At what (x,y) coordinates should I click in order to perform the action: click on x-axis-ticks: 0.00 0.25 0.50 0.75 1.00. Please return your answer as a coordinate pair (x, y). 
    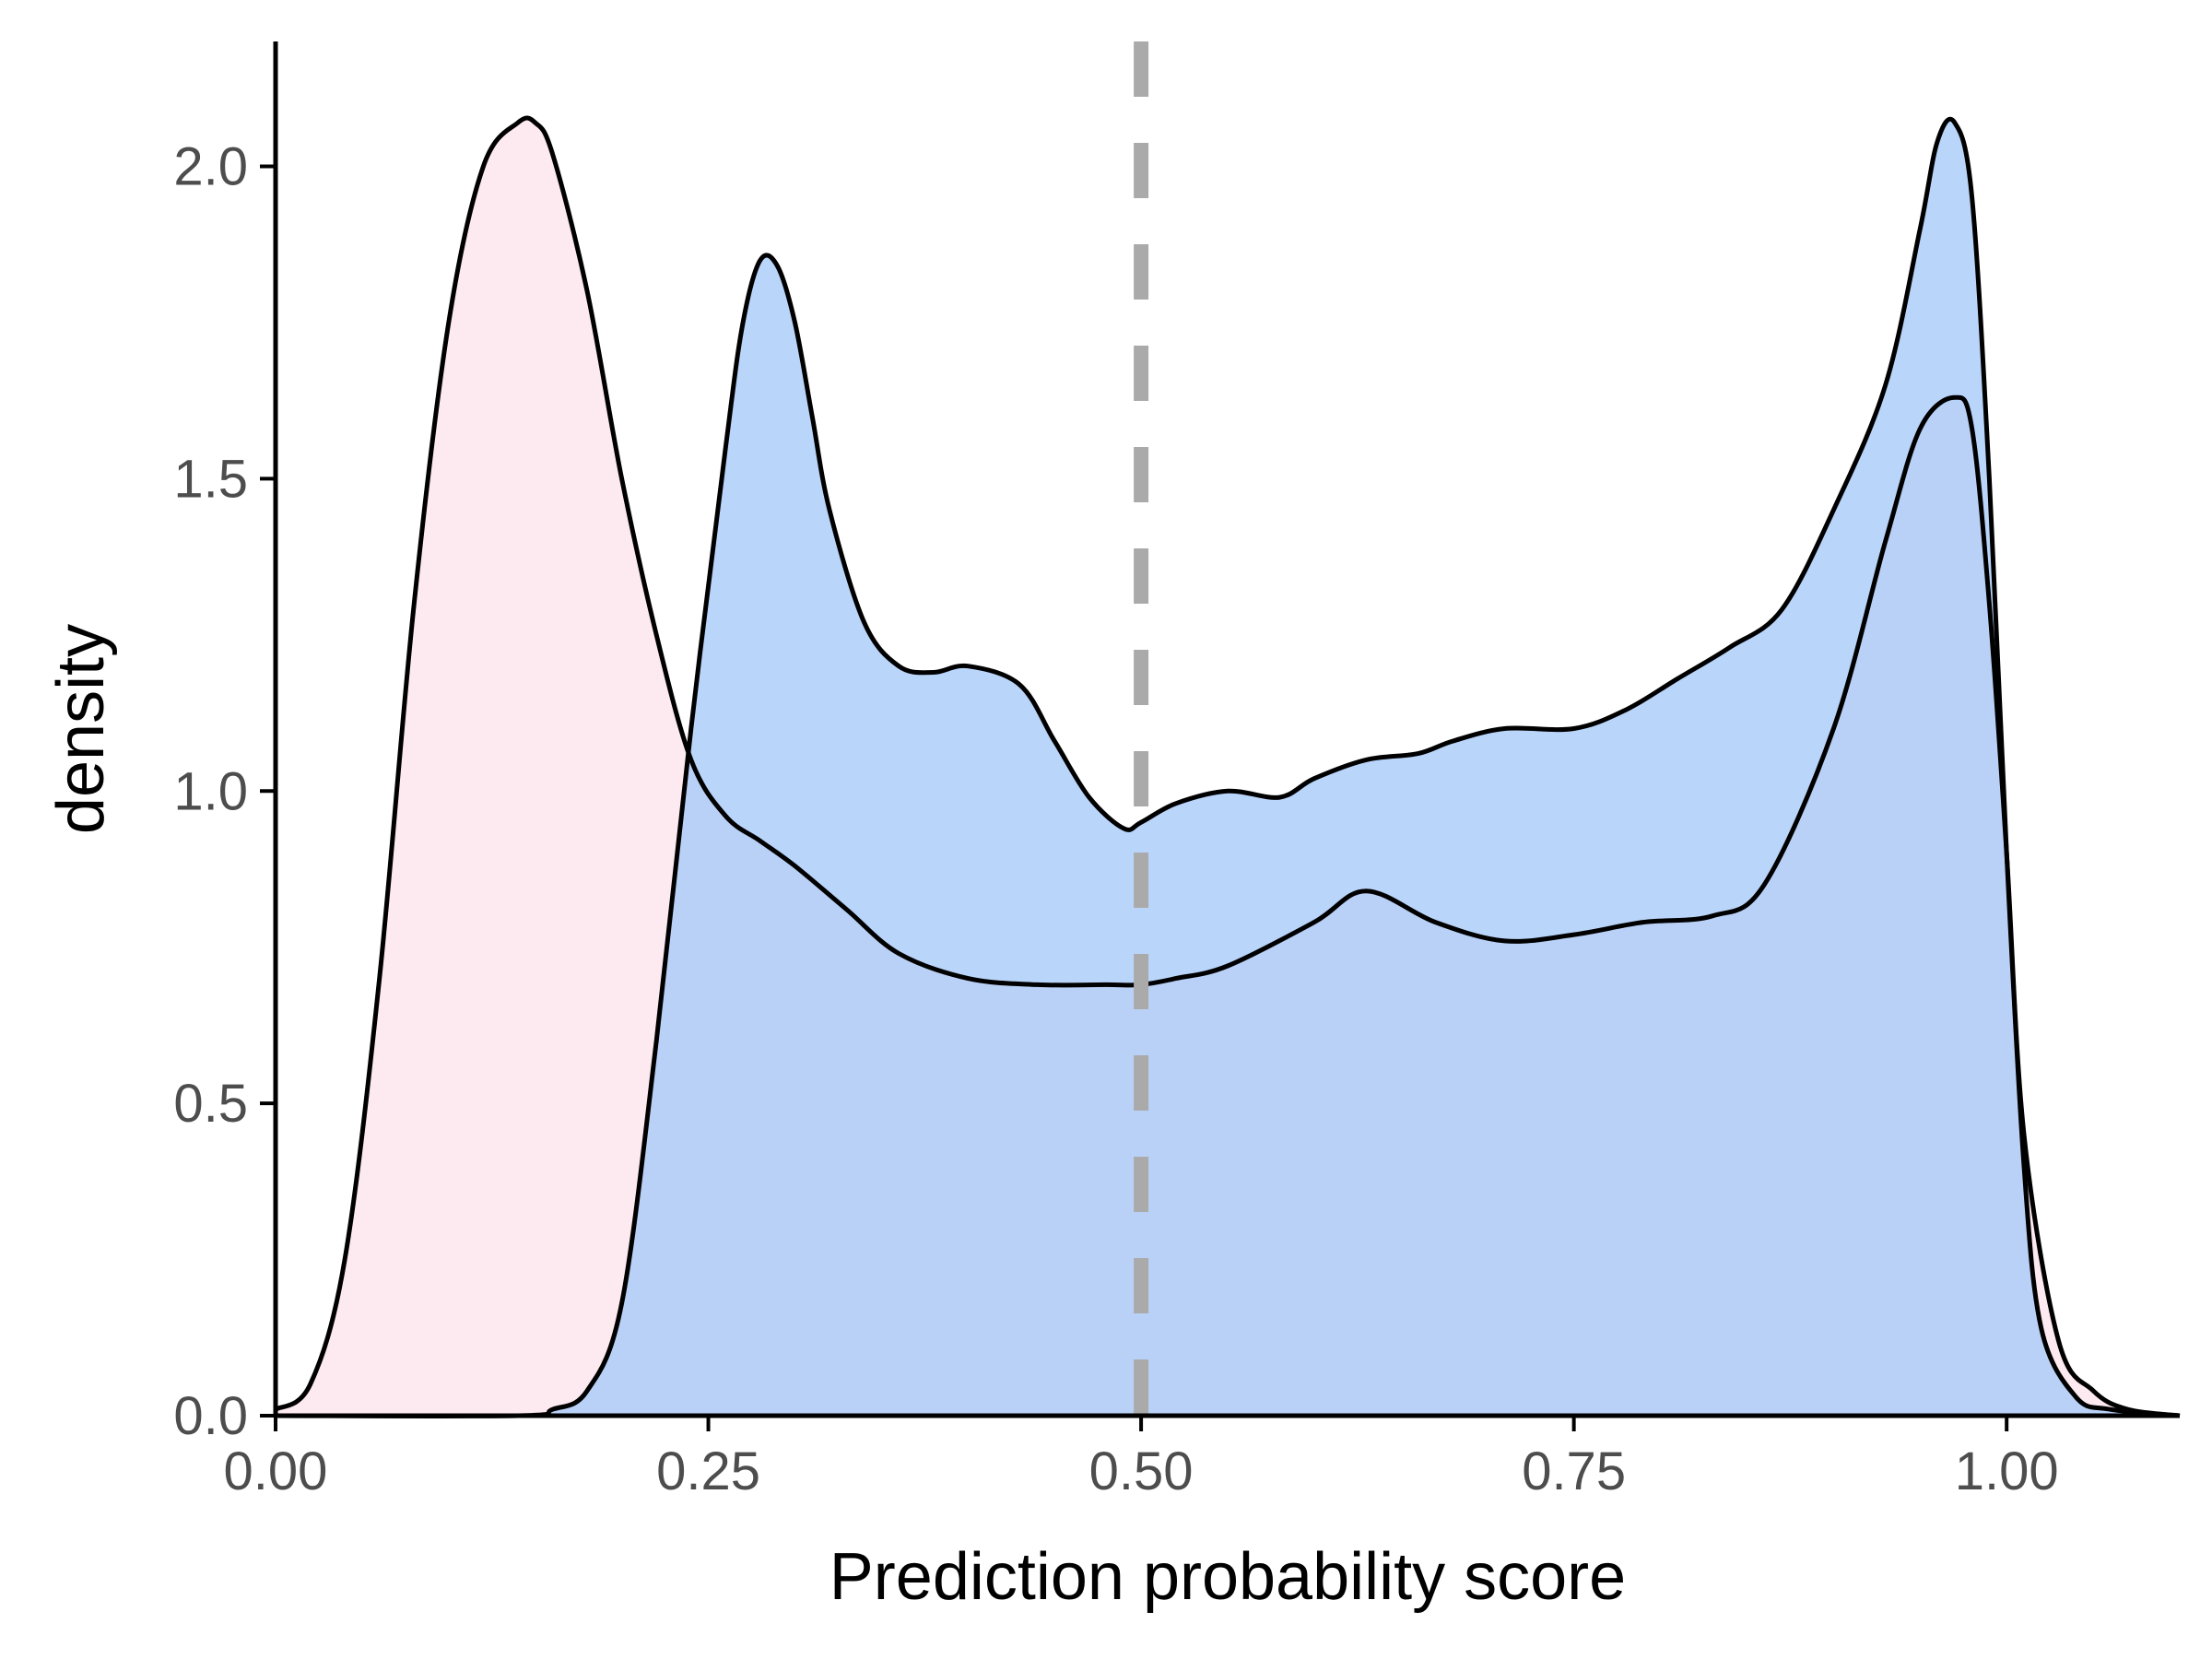
    Looking at the image, I should click on (1141, 1458).